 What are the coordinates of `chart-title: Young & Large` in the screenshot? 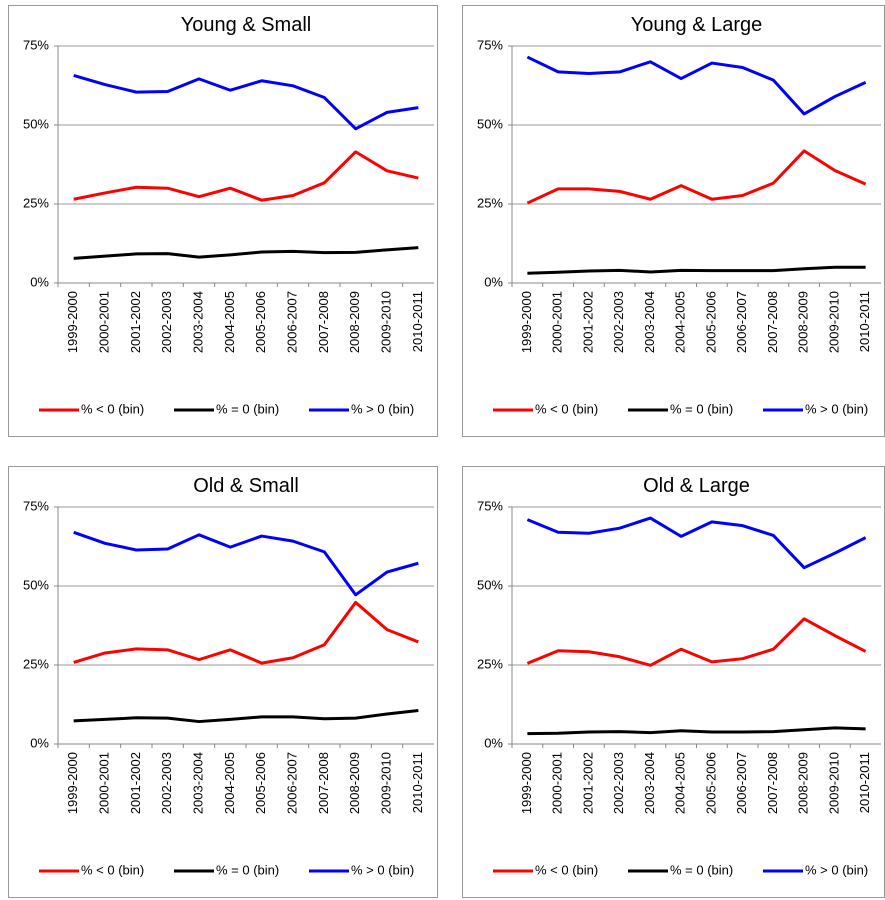 It's located at (697, 25).